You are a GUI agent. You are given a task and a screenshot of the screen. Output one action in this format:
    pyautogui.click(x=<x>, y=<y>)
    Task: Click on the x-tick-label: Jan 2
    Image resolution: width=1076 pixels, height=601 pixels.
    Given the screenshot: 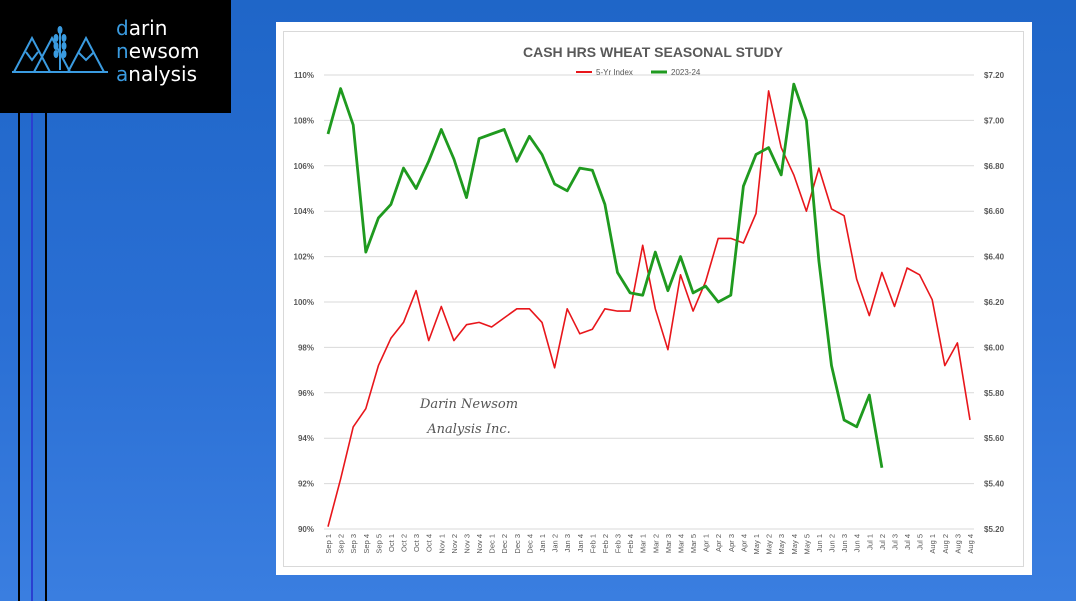 What is the action you would take?
    pyautogui.click(x=555, y=543)
    